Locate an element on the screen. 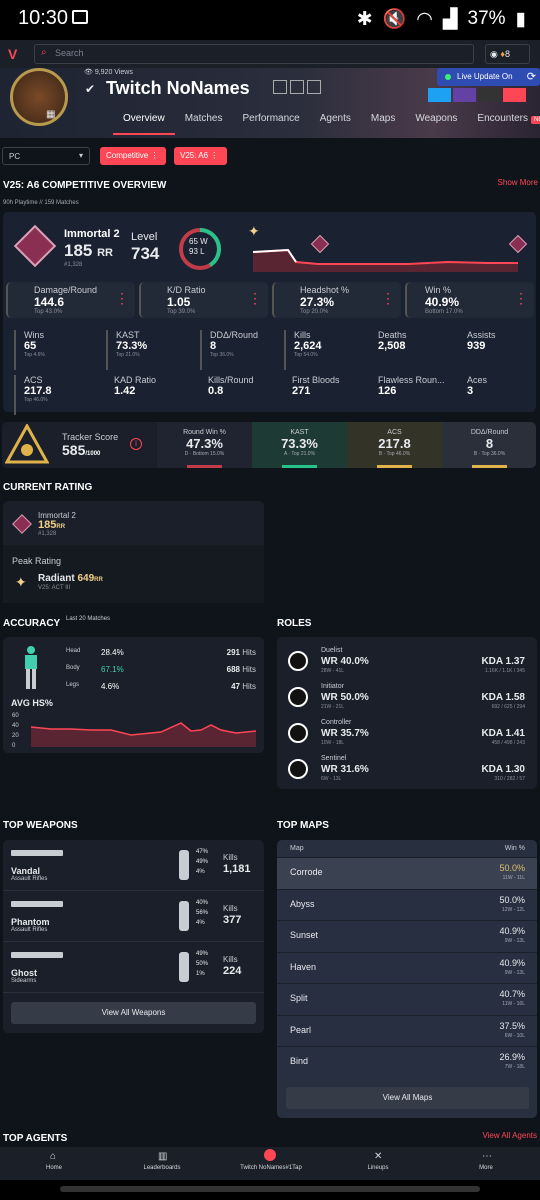 This screenshot has width=540, height=1200. weapon-icon is located at coordinates (37, 853).